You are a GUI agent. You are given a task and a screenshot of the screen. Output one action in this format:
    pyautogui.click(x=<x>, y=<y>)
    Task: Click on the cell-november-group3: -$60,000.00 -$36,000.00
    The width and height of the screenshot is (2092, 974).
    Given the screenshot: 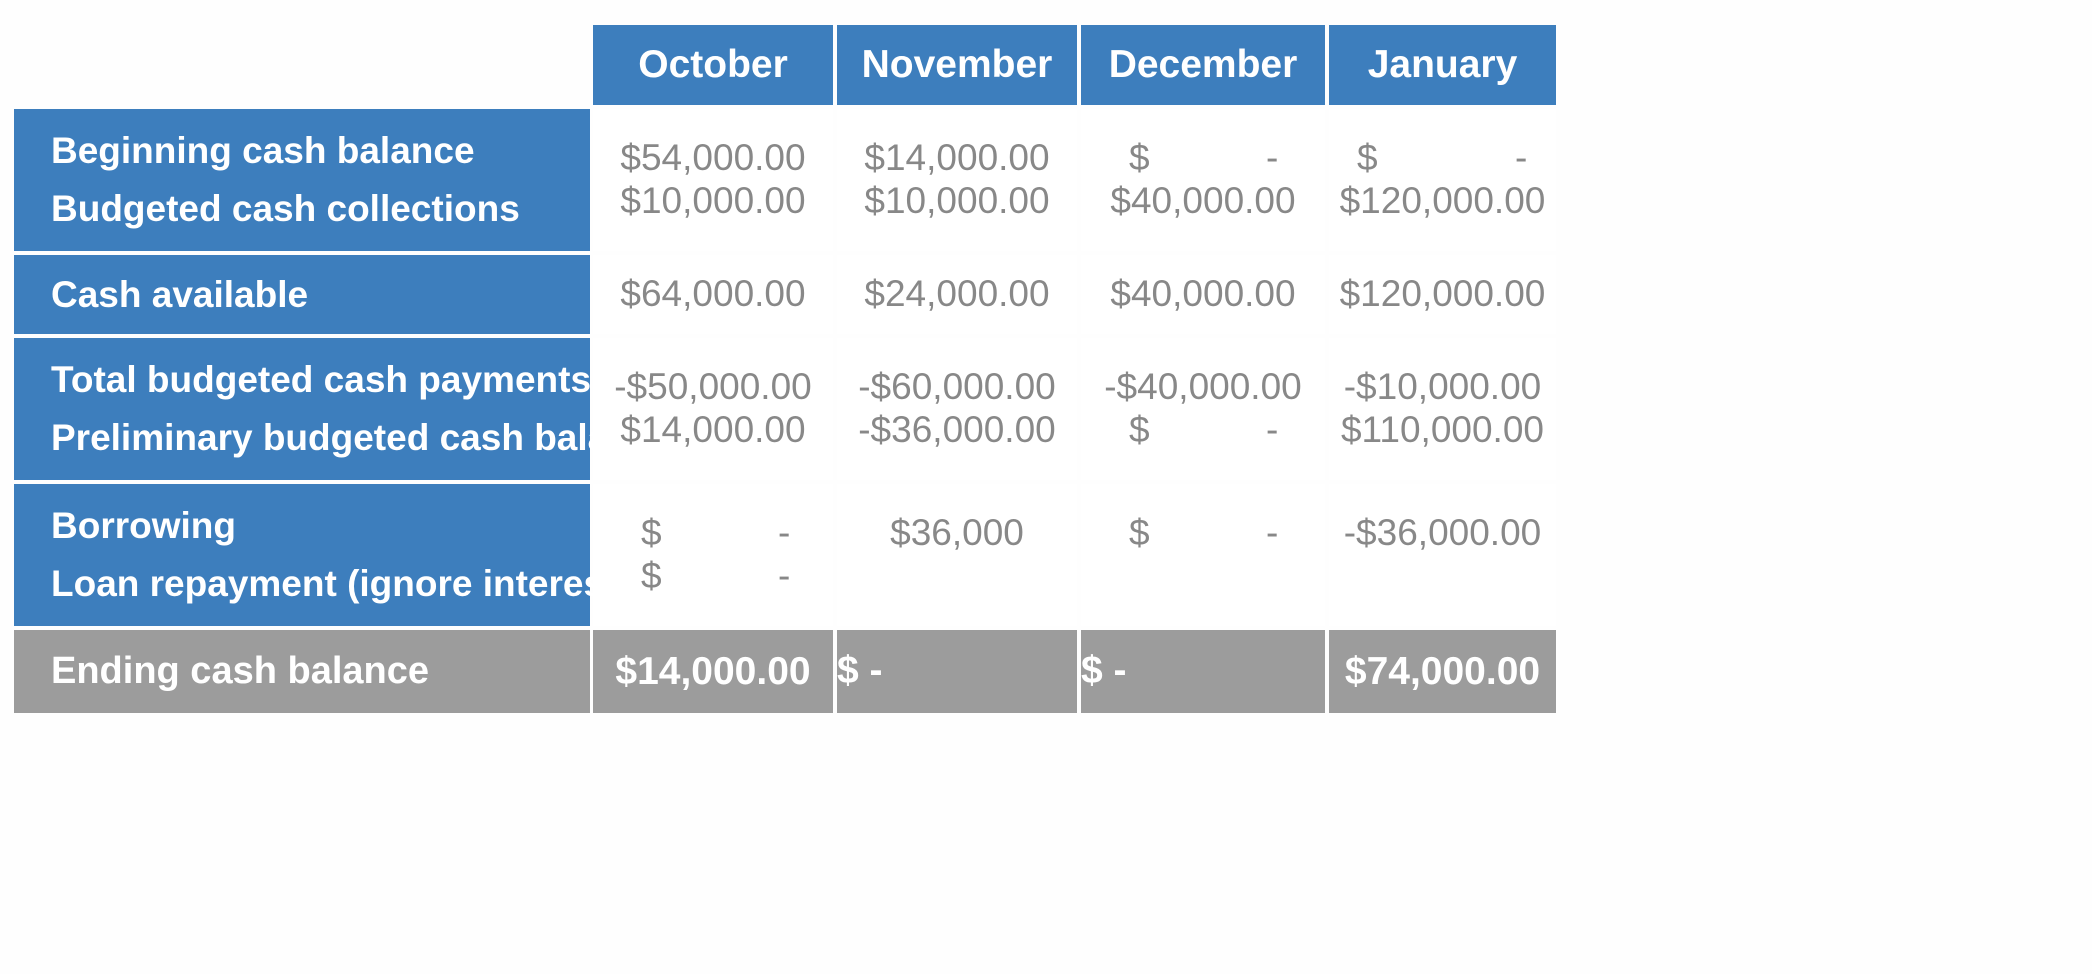 What is the action you would take?
    pyautogui.click(x=957, y=409)
    